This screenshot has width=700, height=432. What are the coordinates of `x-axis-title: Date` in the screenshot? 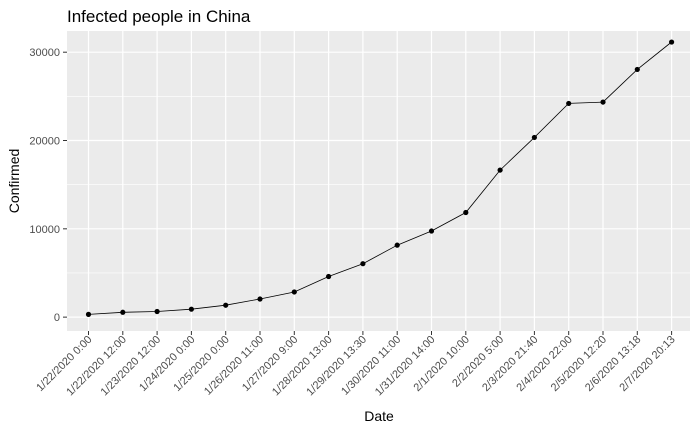 It's located at (379, 416).